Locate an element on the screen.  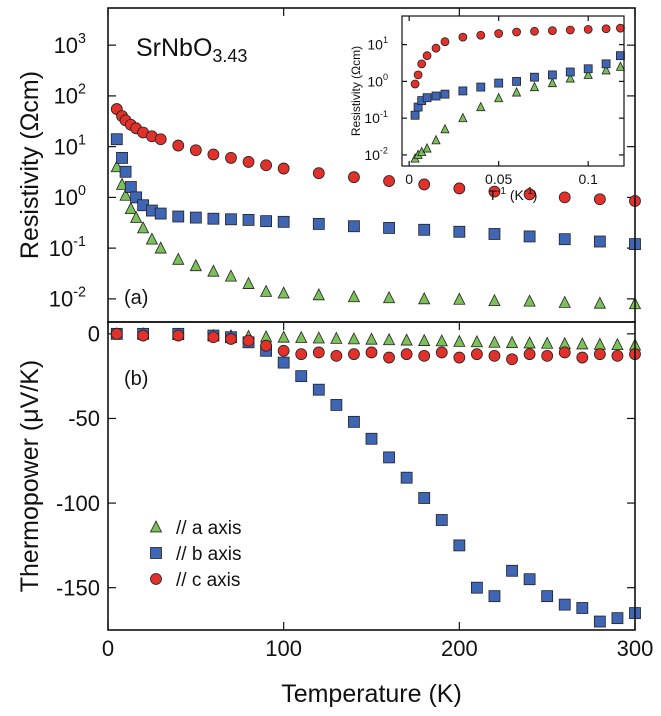
x-axis-label: Temperature (K) is located at coordinates (371, 694).